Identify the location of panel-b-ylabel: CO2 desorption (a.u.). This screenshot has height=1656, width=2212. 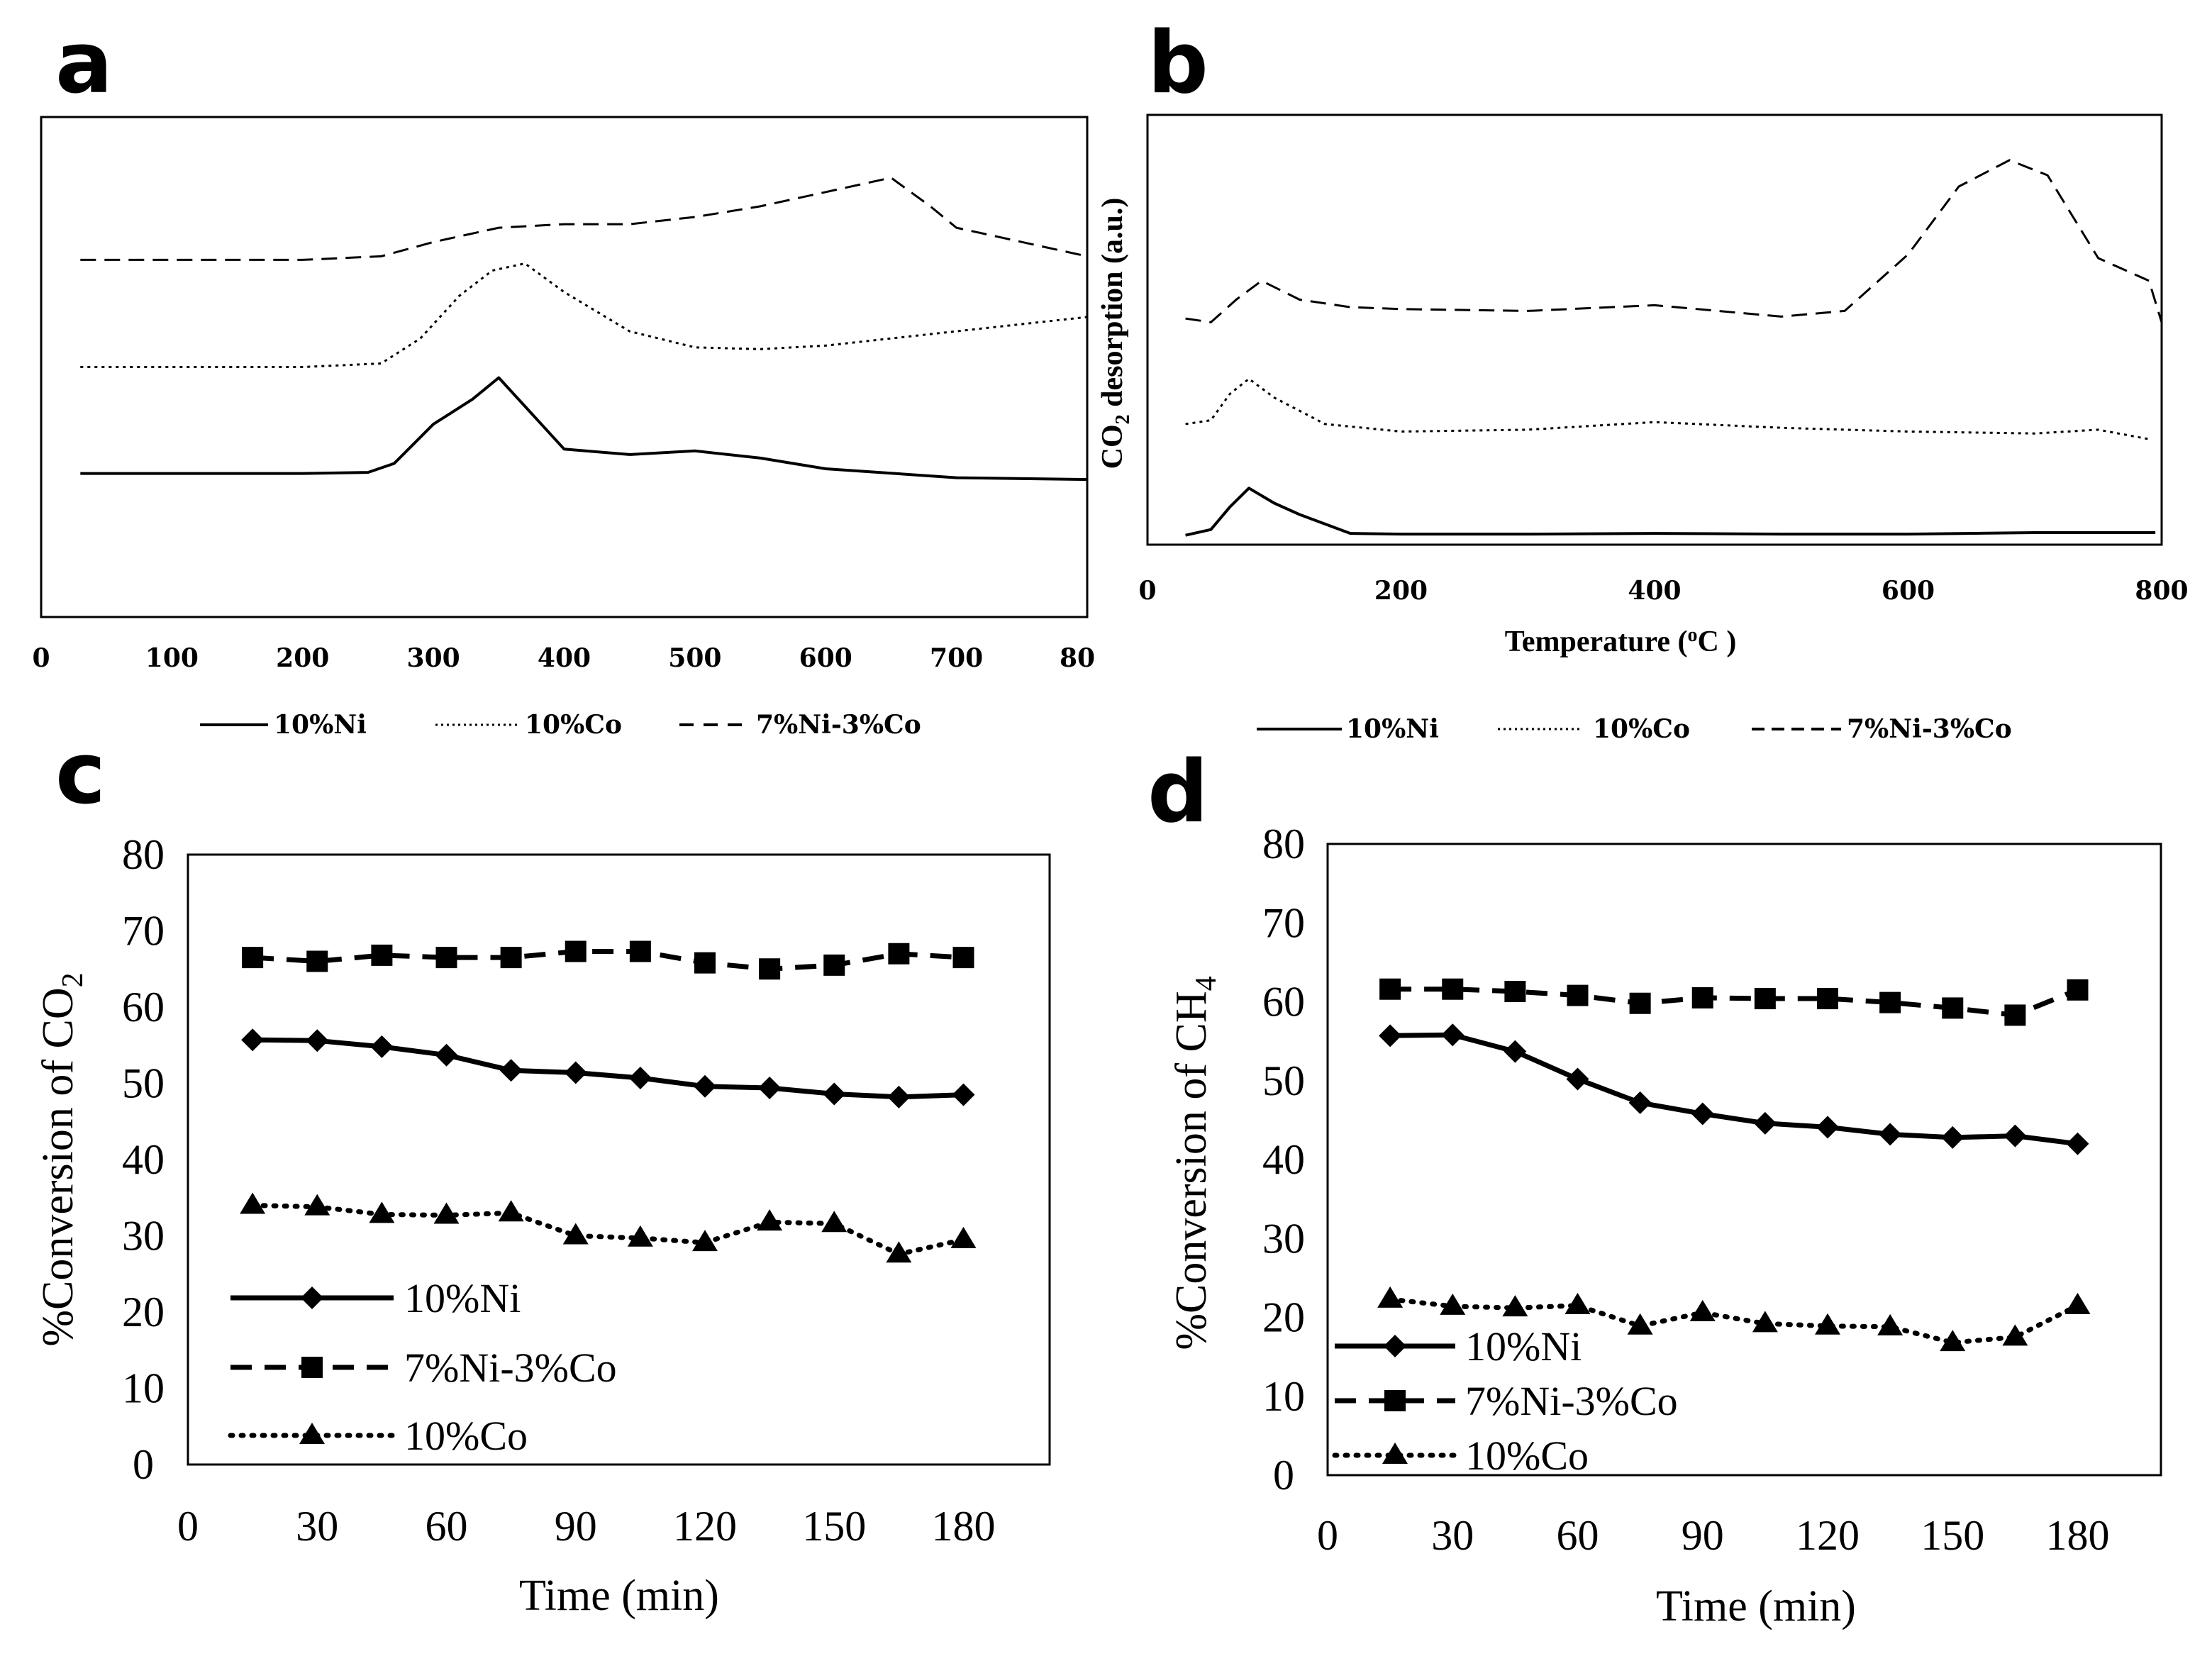
(1115, 333).